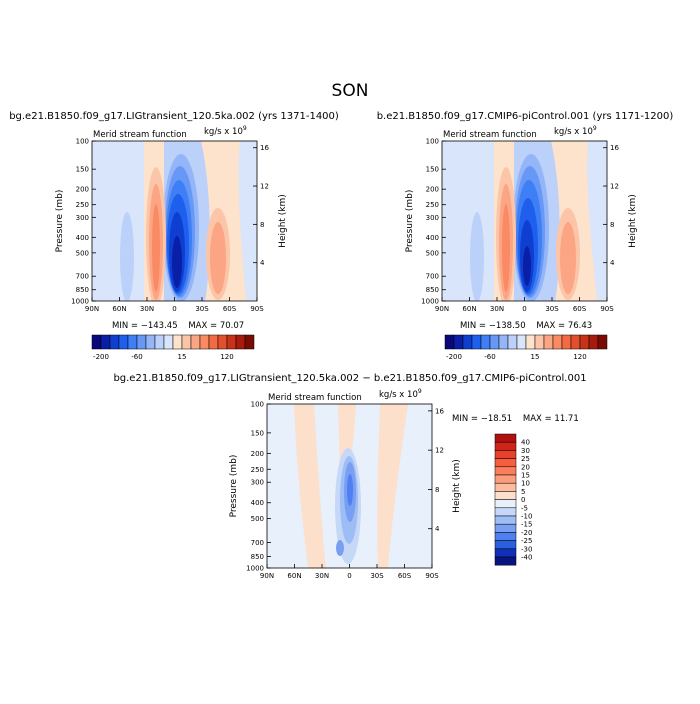 The width and height of the screenshot is (700, 704). Describe the element at coordinates (575, 131) in the screenshot. I see `units-label: kg/s x 109` at that location.